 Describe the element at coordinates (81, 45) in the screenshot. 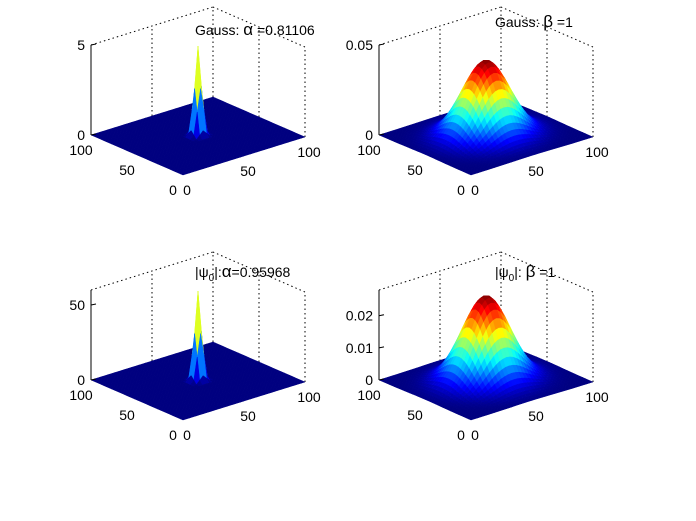

I see `z-tick-label: 5` at that location.